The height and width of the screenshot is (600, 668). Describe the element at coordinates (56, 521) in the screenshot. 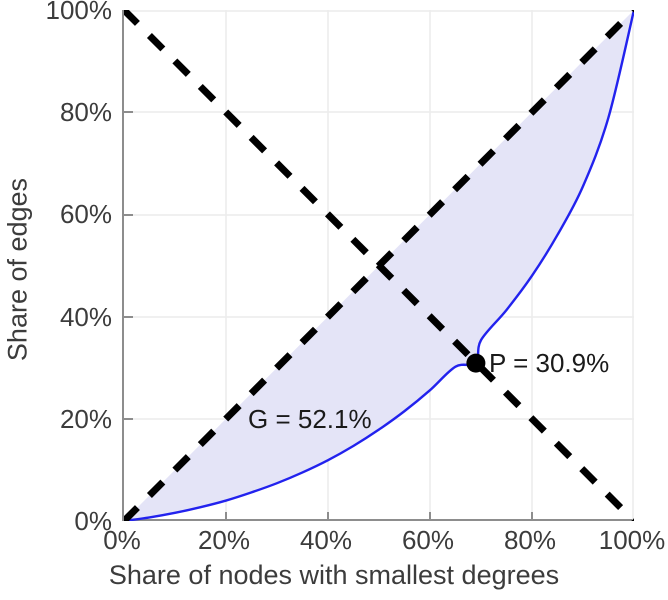

I see `y-tick-label-0: 0%` at that location.